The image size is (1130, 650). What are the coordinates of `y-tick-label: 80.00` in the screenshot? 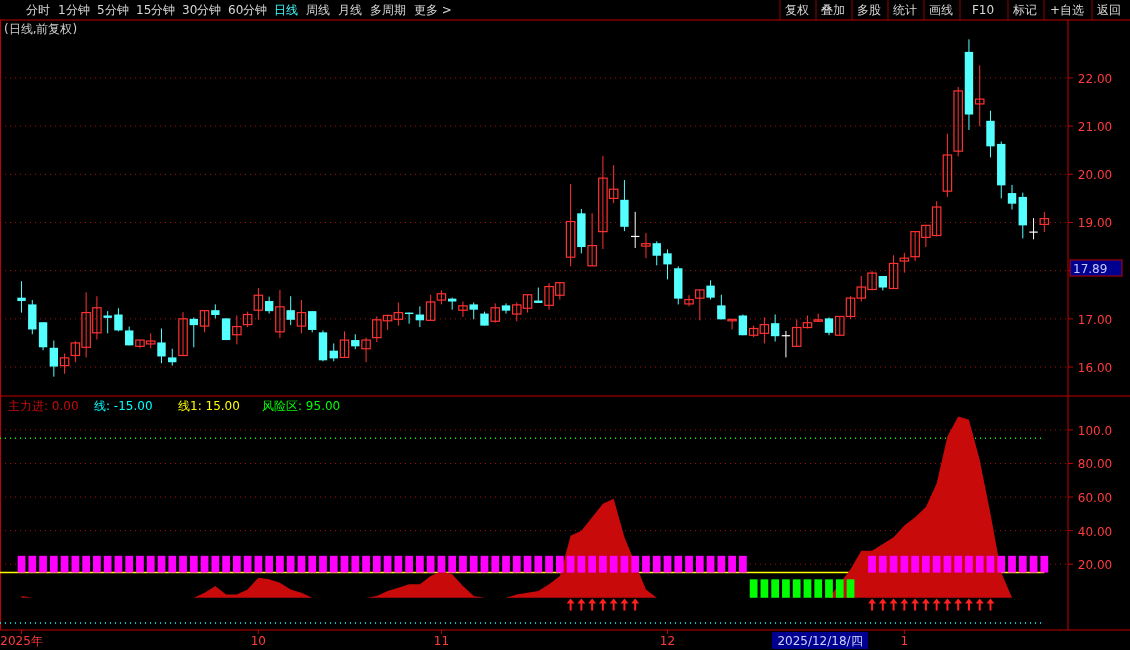 It's located at (1095, 464).